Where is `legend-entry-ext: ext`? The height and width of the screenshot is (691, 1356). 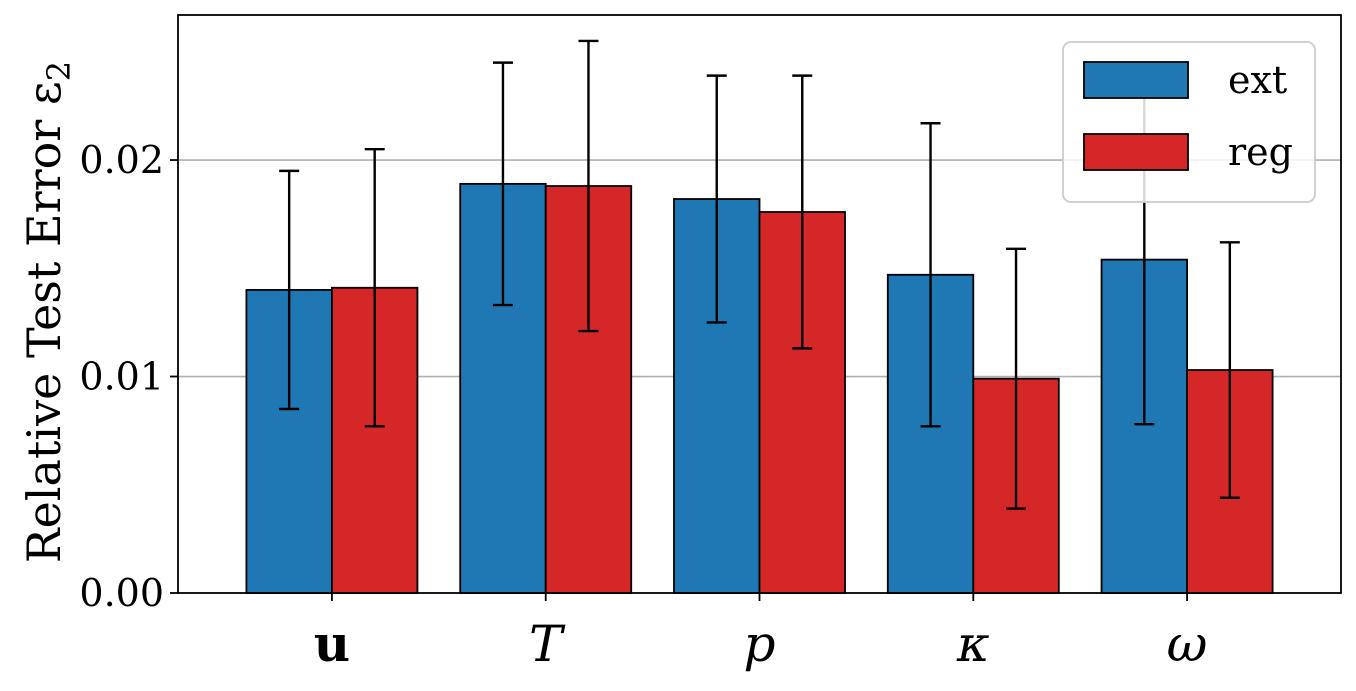
legend-entry-ext: ext is located at coordinates (1185, 80).